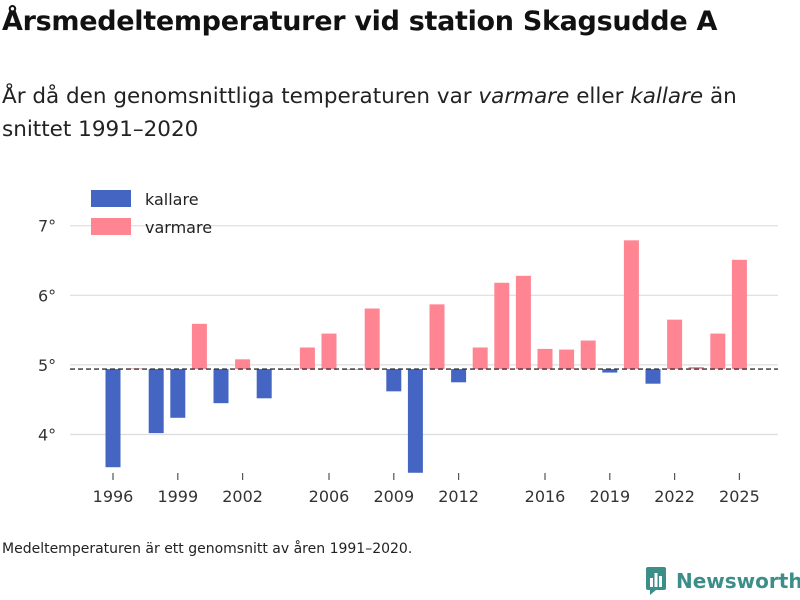 Image resolution: width=800 pixels, height=600 pixels. I want to click on x-tick-label: 1996, so click(113, 496).